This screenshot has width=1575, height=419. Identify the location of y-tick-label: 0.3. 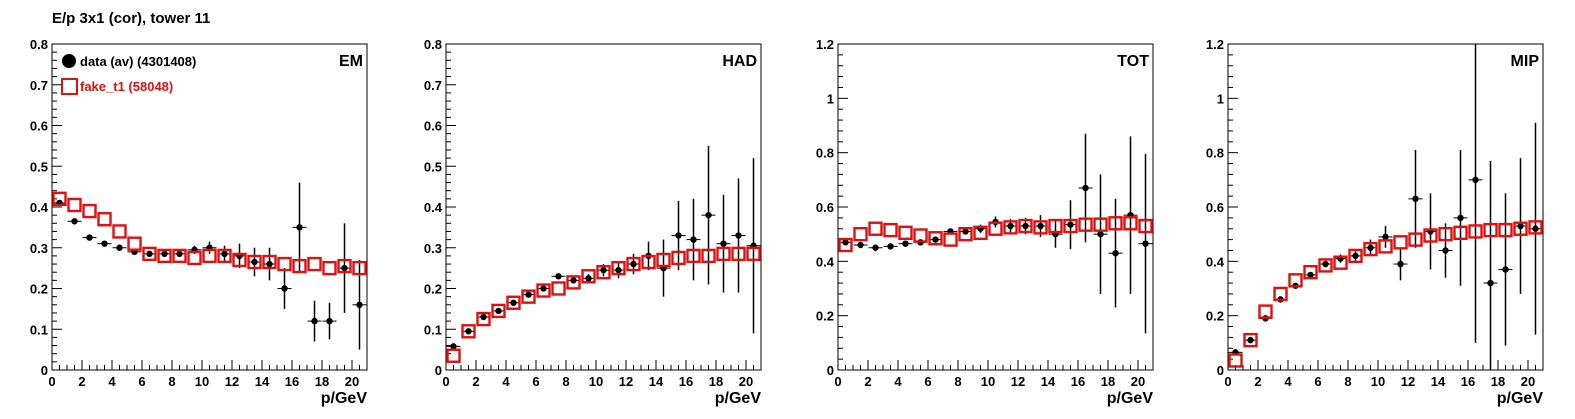
(39, 248).